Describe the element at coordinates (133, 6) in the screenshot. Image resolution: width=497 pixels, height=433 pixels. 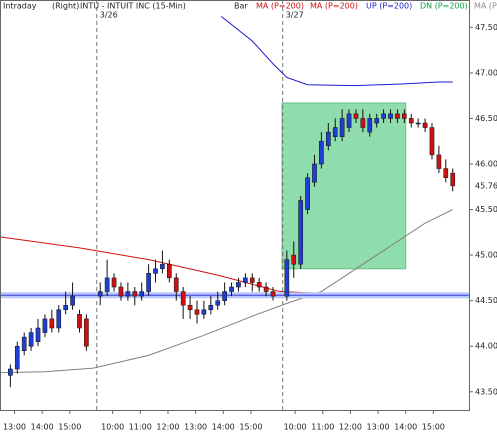
I see `header-symbol: INTU - INTUIT INC (15-Min)` at that location.